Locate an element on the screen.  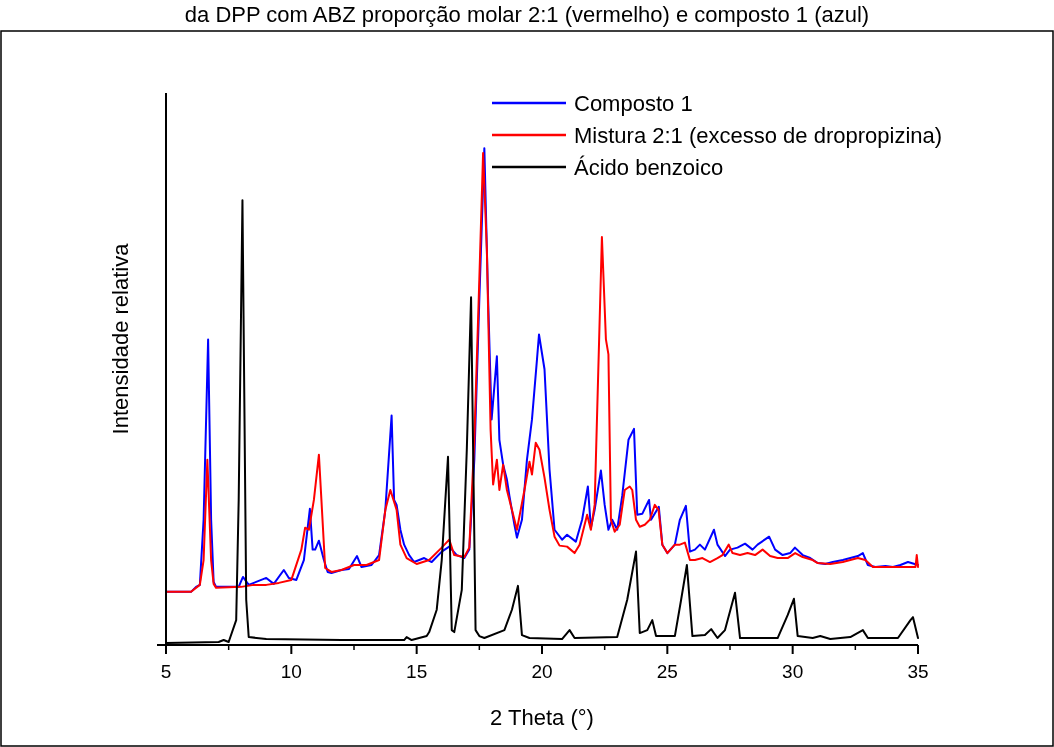
x-tick-label: 5 is located at coordinates (166, 671).